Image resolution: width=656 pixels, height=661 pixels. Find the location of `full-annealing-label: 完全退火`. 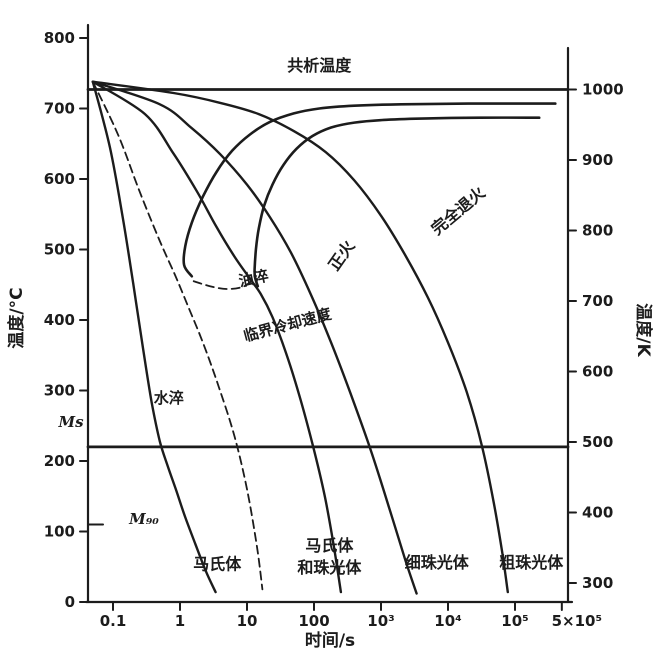

full-annealing-label: 完全退火 is located at coordinates (459, 210).